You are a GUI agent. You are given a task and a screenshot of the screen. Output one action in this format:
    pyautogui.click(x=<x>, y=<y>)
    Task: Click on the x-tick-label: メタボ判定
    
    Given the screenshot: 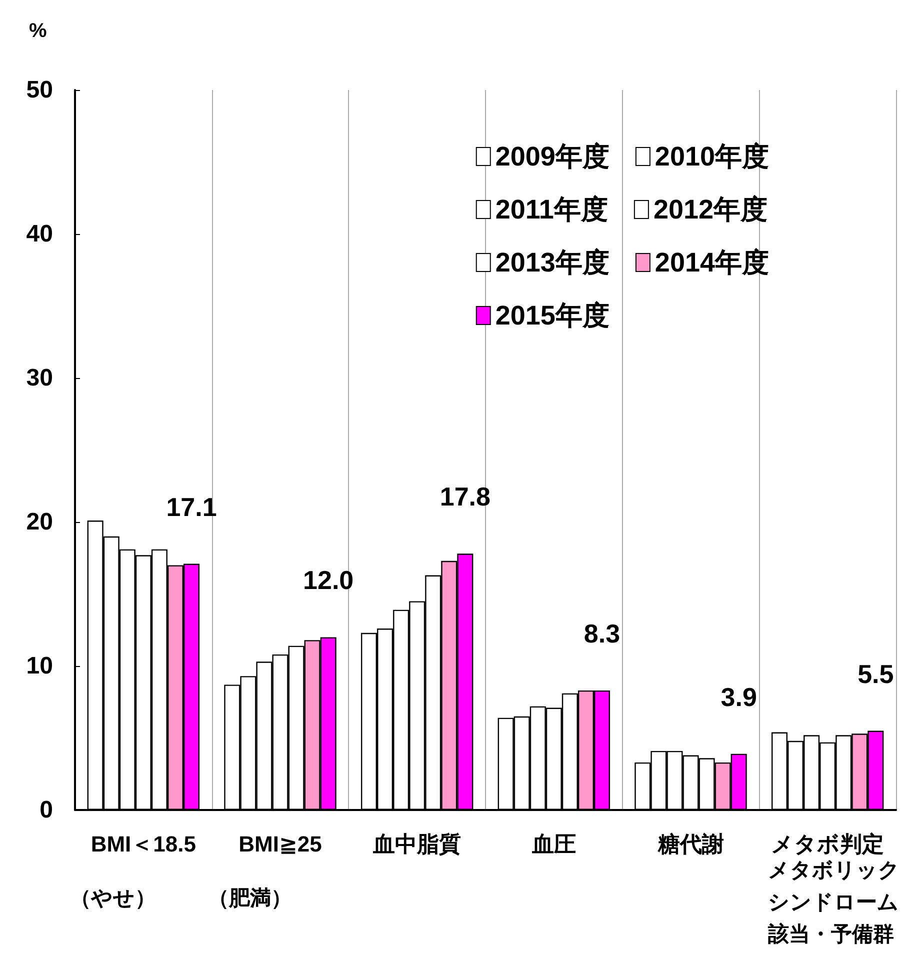 What is the action you would take?
    pyautogui.click(x=827, y=844)
    